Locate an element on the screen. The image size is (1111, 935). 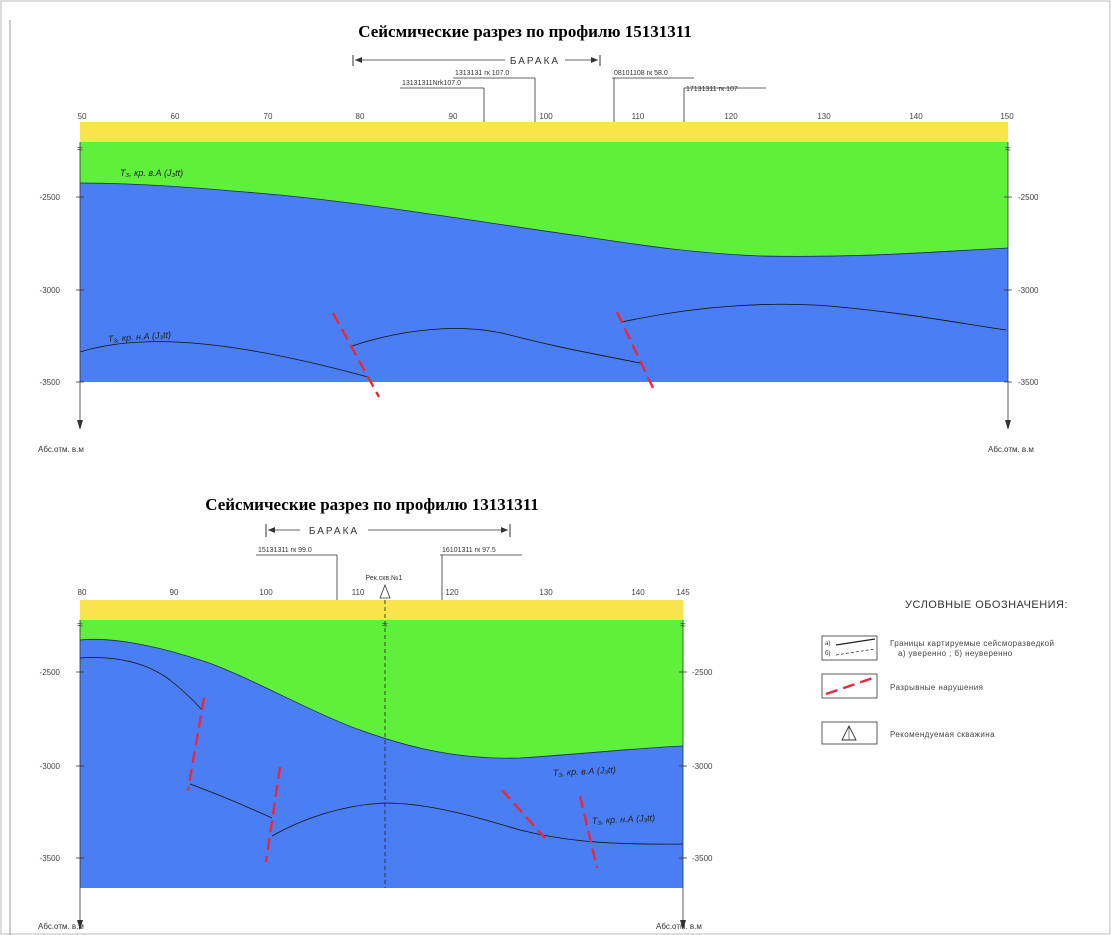
well-label: 08101108 гк 58.0 is located at coordinates (641, 73).